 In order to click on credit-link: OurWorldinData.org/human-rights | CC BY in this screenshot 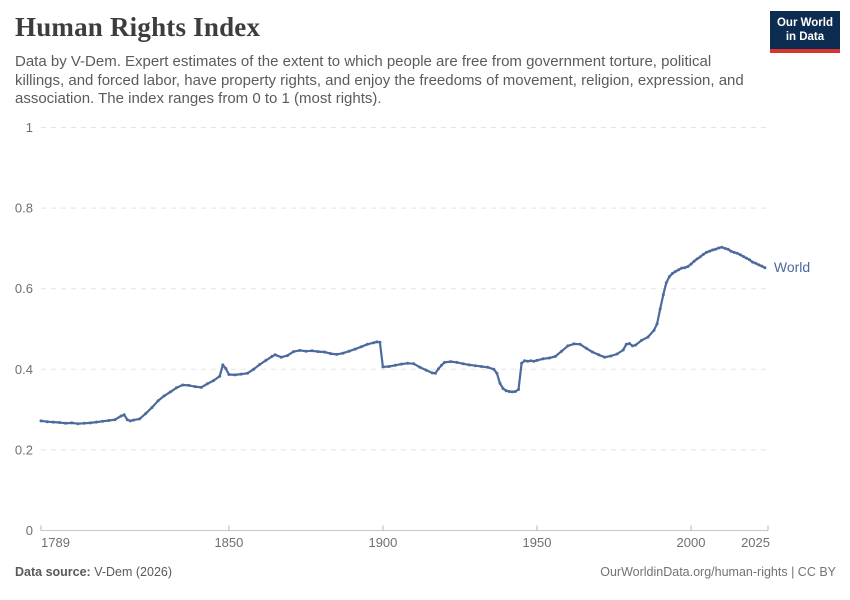, I will do `click(718, 572)`.